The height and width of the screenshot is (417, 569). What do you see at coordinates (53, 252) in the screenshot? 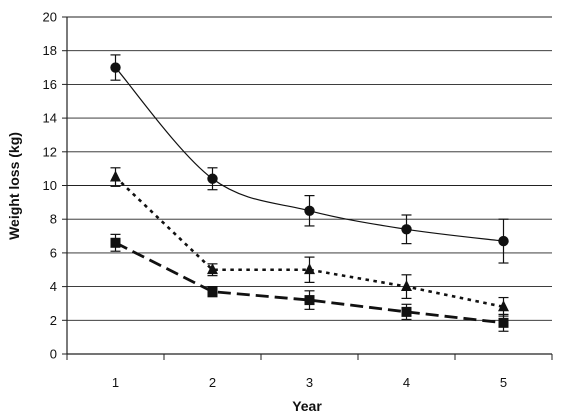
I see `y-tick-label-6: 6` at bounding box center [53, 252].